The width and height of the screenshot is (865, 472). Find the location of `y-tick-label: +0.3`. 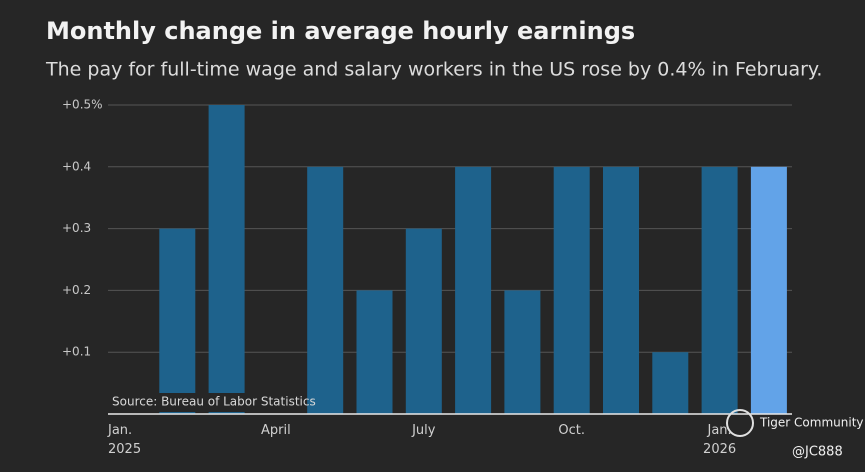

y-tick-label: +0.3 is located at coordinates (76, 228).